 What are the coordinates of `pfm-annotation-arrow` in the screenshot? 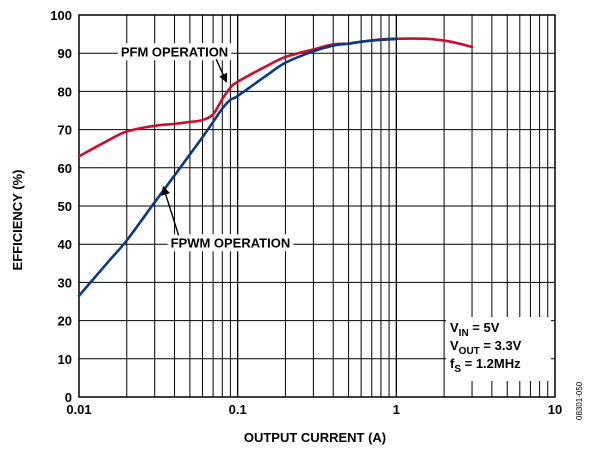 It's located at (221, 71).